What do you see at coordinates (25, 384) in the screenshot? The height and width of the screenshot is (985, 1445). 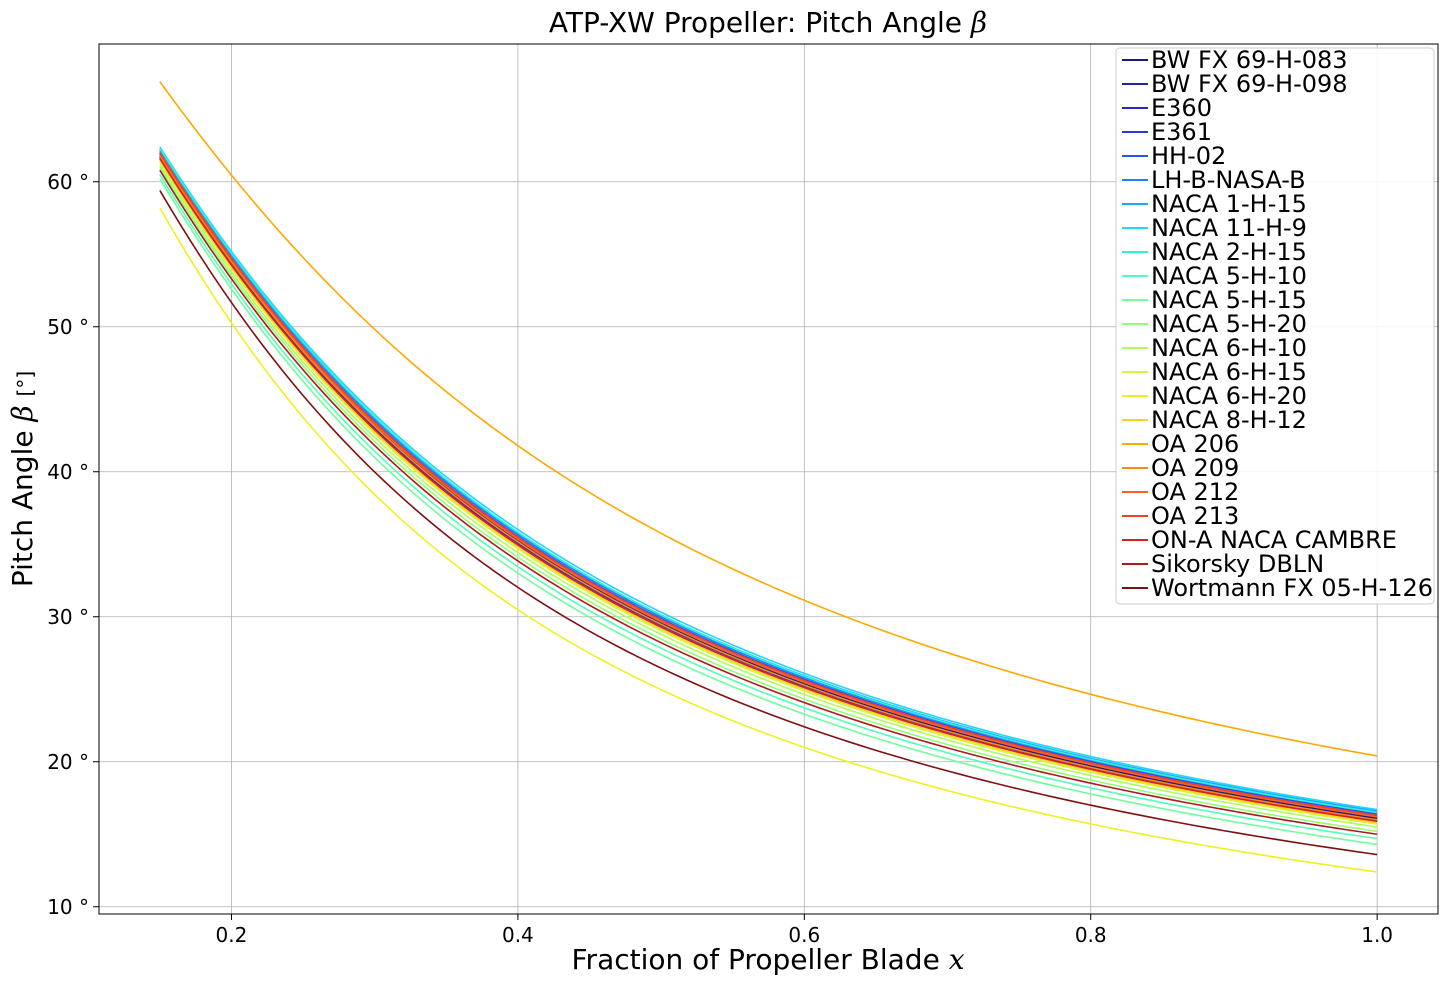 I see `y-axis-label-unit: [°]` at bounding box center [25, 384].